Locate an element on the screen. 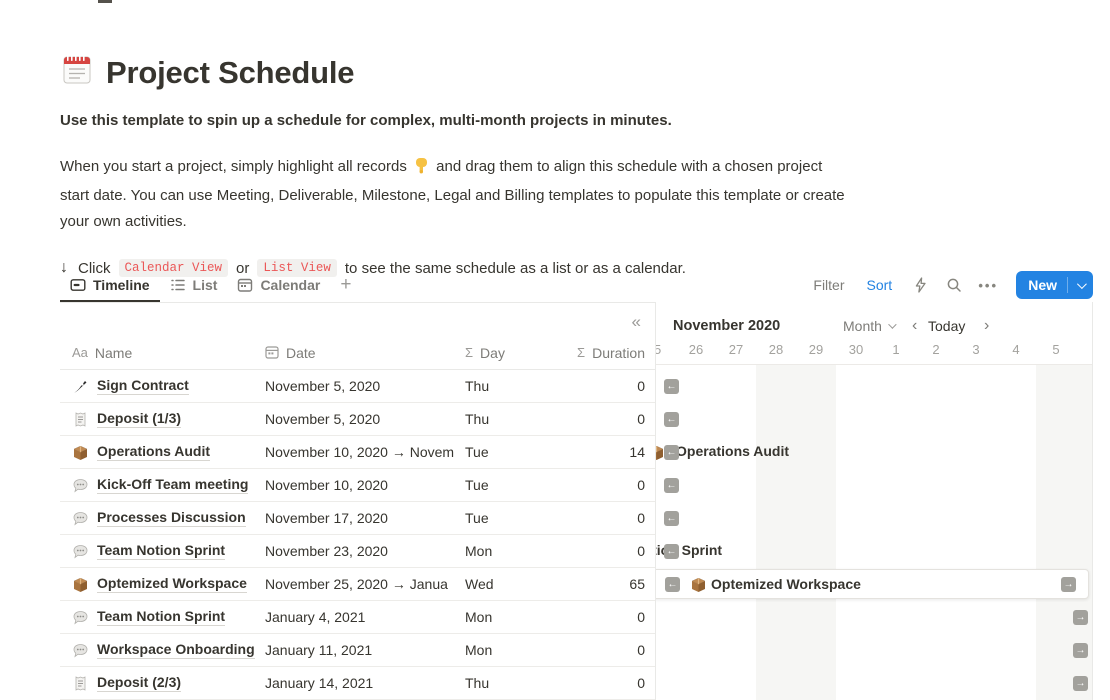  new-button-divider is located at coordinates (1067, 285).